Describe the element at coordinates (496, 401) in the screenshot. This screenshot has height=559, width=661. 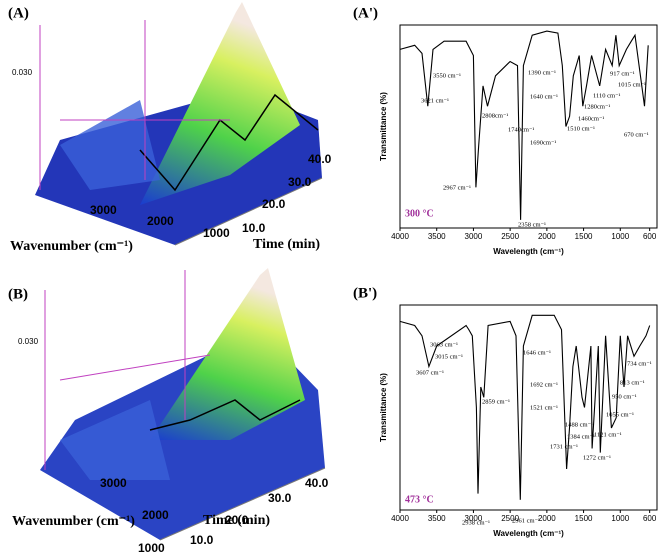
I see `peak-label: 2859 cm⁻¹` at that location.